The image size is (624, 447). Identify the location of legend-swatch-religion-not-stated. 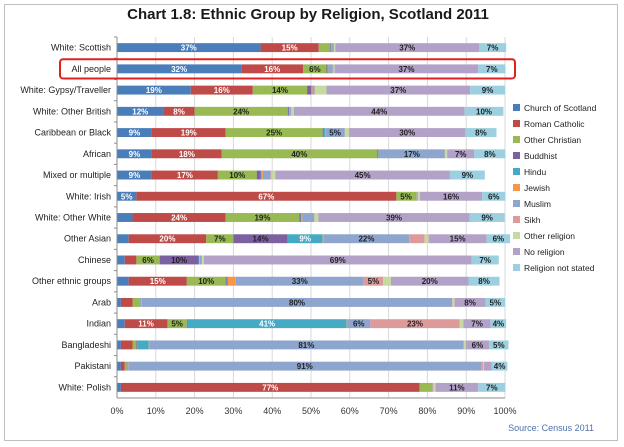
(516, 267).